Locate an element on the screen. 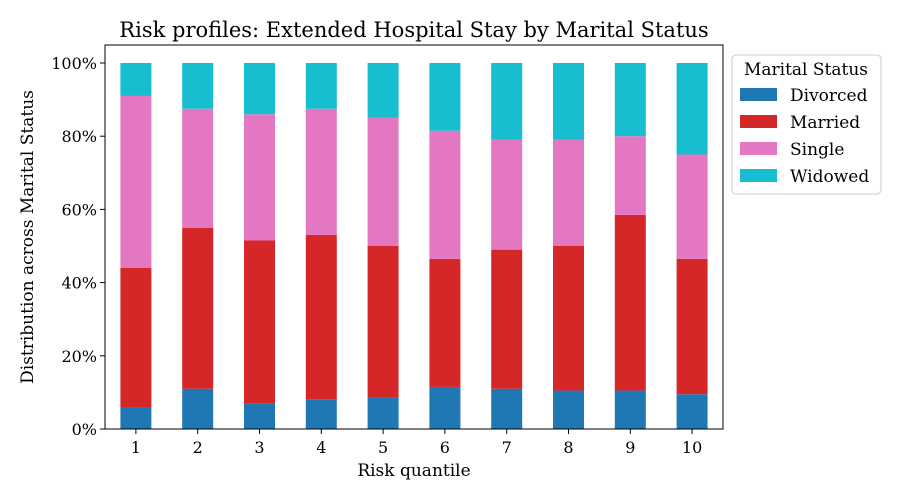  y-tick-label: 60% is located at coordinates (79, 209).